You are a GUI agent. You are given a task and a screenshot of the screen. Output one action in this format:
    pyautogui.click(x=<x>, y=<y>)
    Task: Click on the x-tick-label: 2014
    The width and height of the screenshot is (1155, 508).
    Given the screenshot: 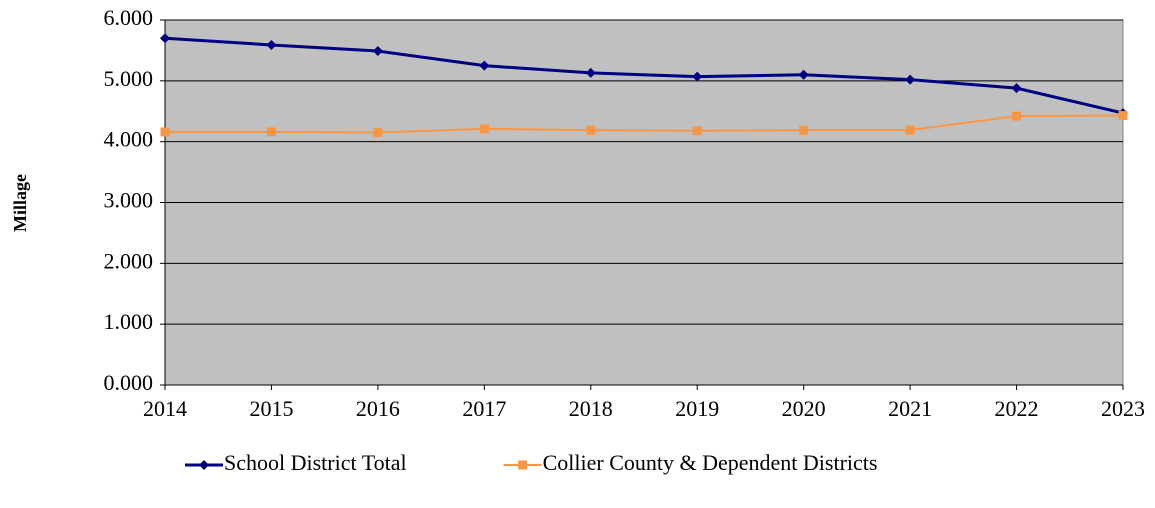 What is the action you would take?
    pyautogui.click(x=165, y=408)
    